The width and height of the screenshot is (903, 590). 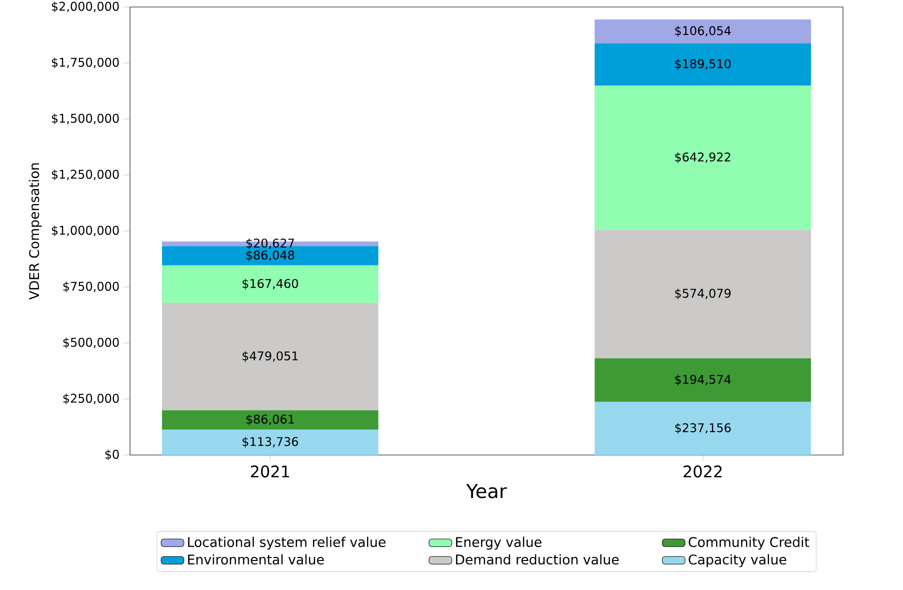 I want to click on x-tick-label: 2021, so click(x=270, y=471).